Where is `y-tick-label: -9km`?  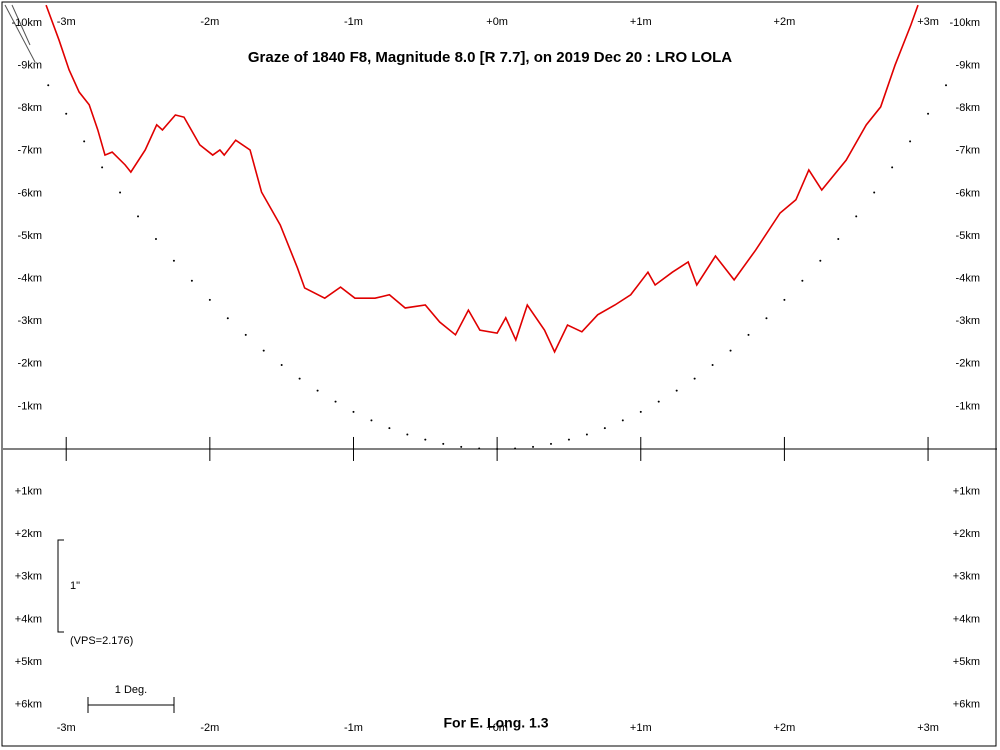
y-tick-label: -9km is located at coordinates (968, 66).